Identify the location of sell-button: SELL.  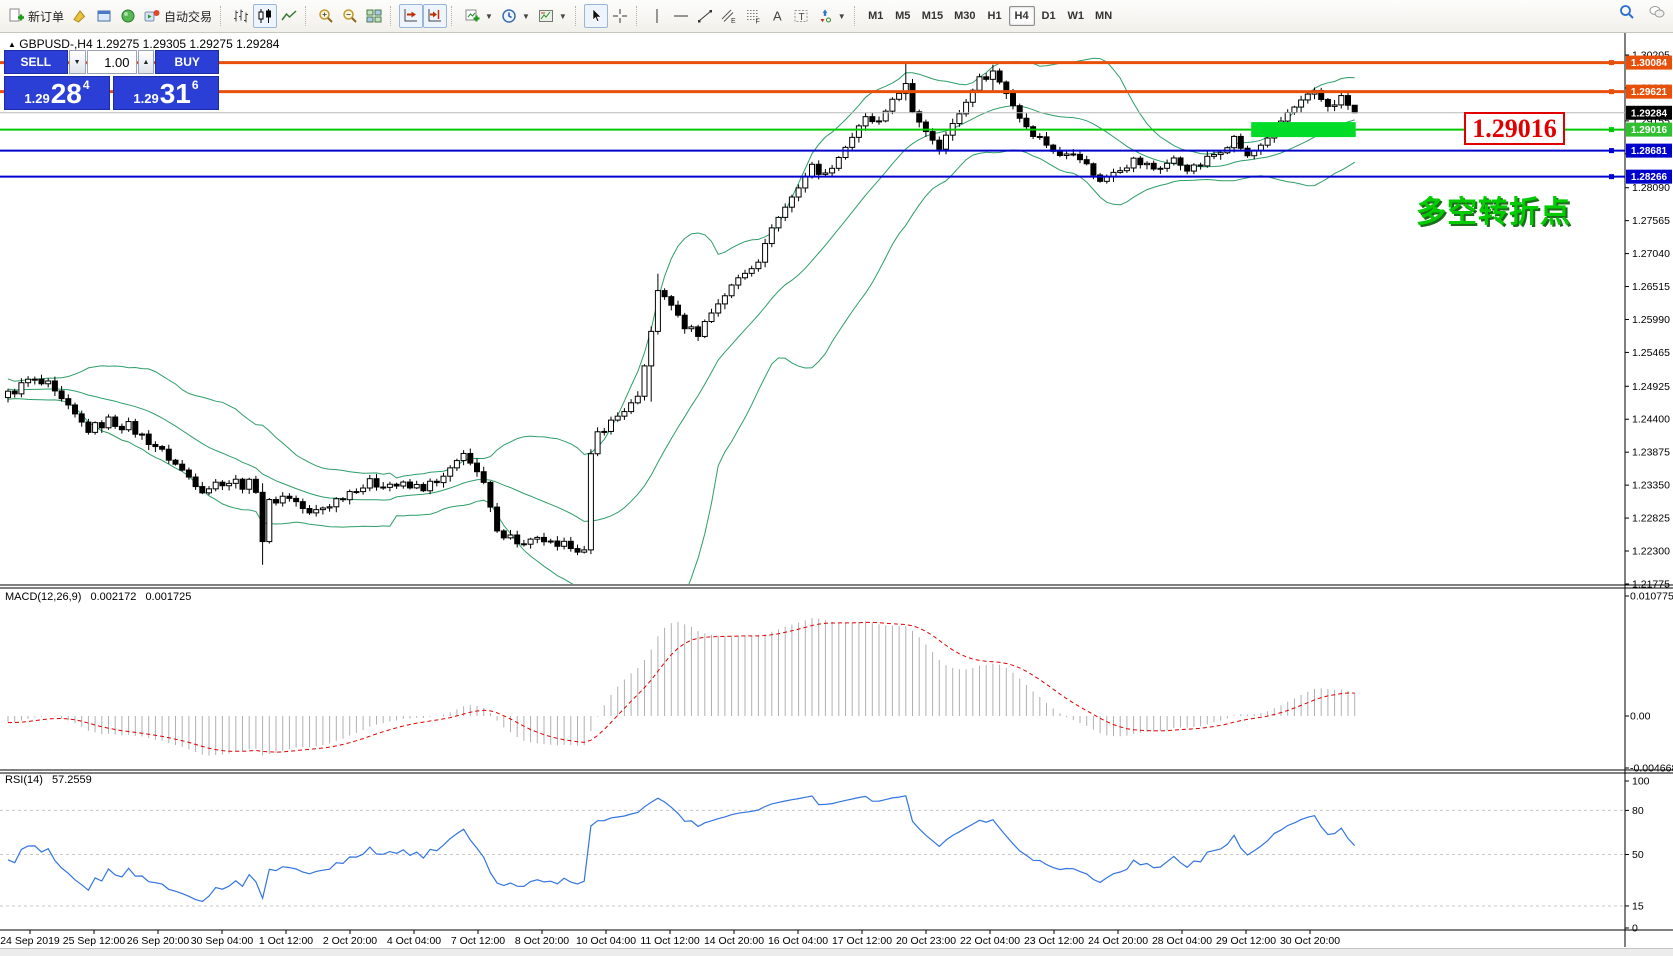
(36, 62).